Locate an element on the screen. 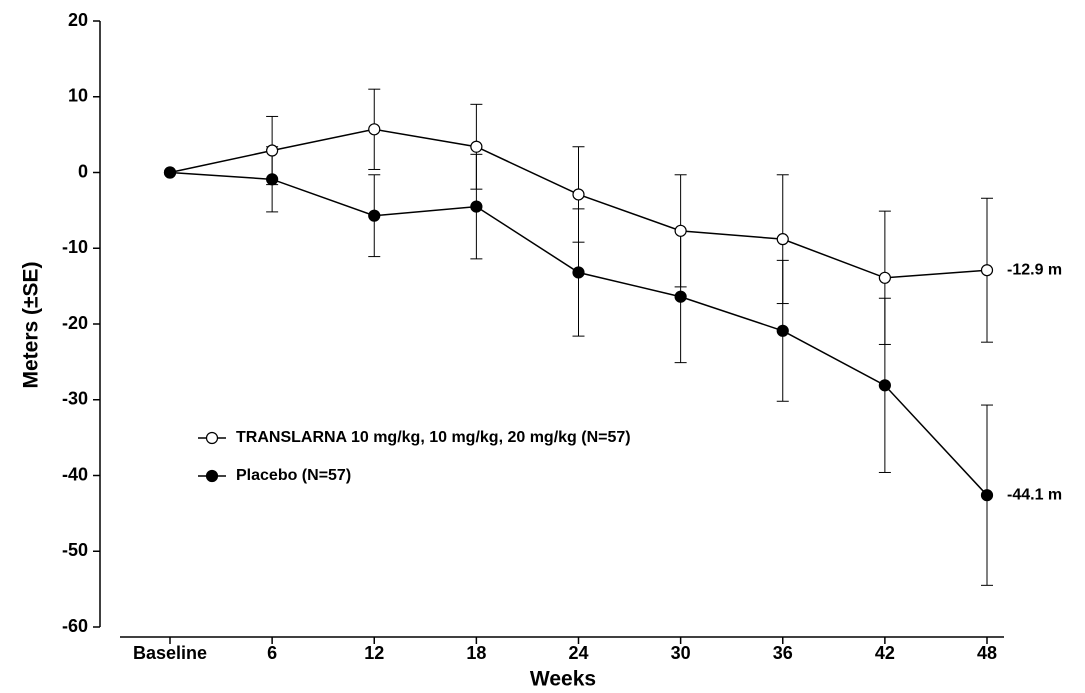  y-tick-label: -50 is located at coordinates (75, 550).